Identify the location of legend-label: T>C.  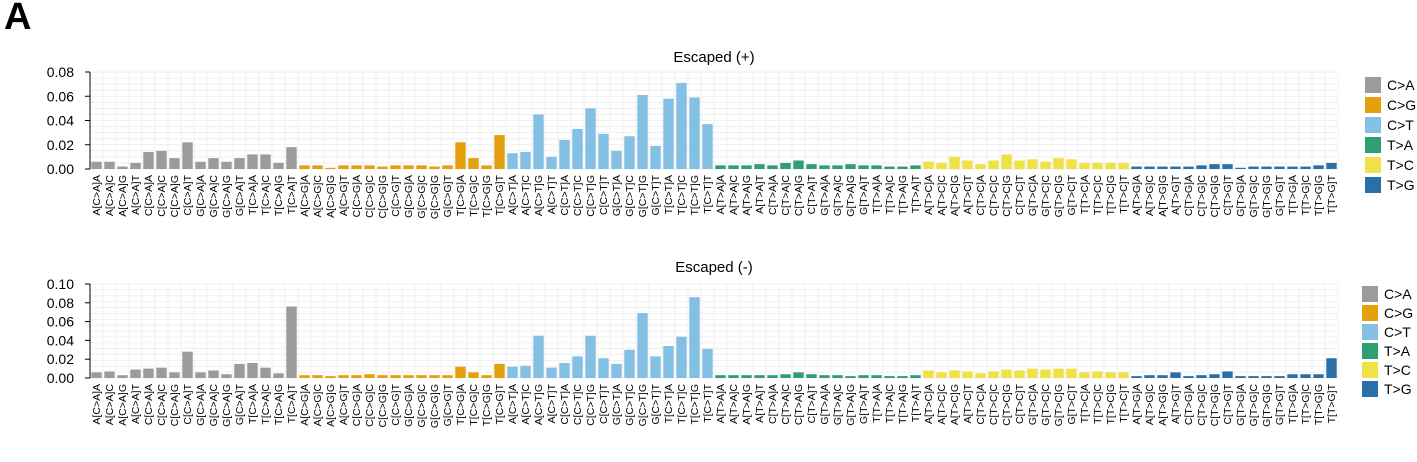
(1397, 370).